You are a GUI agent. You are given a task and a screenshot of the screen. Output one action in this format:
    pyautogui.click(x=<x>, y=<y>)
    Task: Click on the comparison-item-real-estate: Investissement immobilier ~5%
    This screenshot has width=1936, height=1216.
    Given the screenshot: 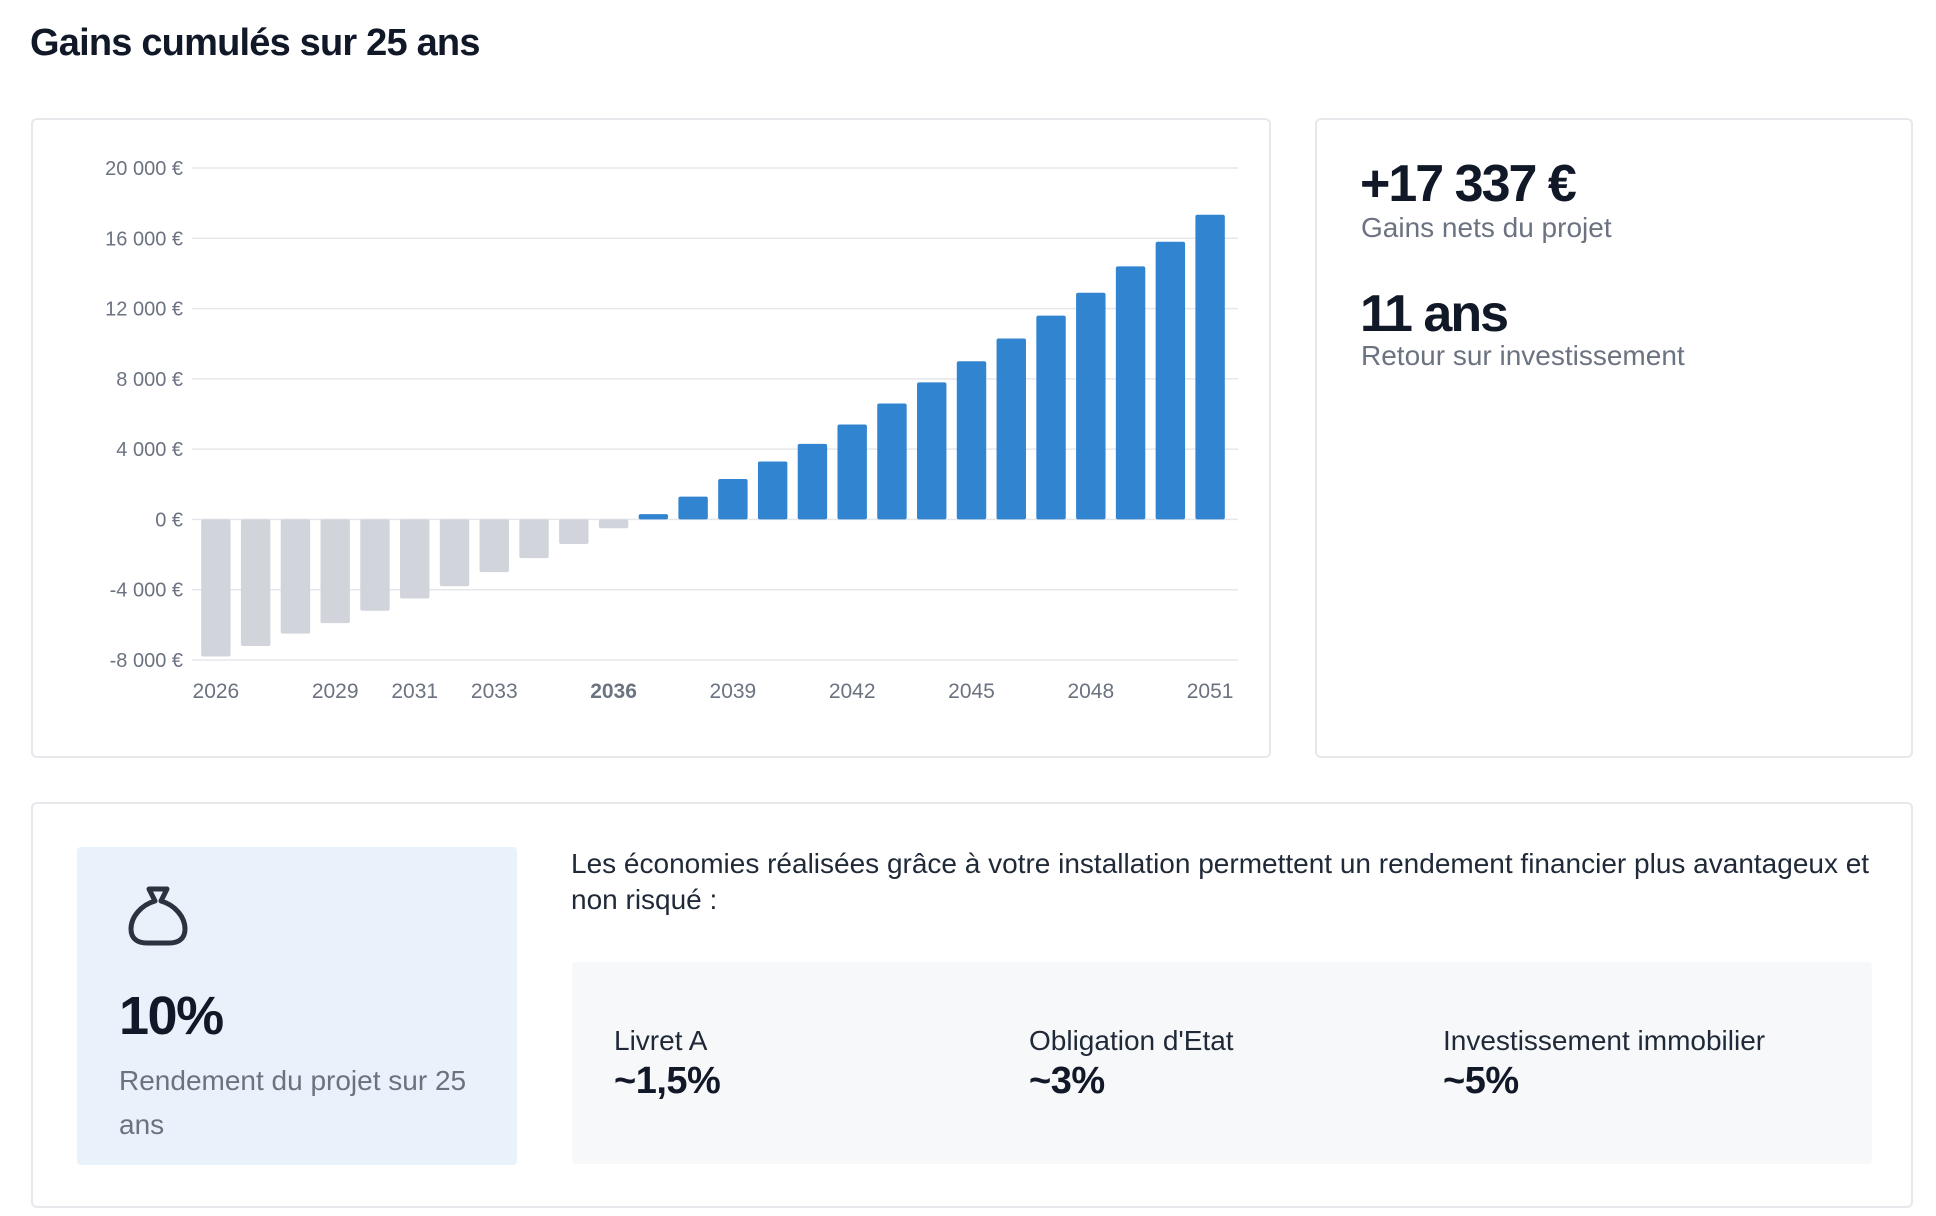 What is the action you would take?
    pyautogui.click(x=1604, y=1064)
    